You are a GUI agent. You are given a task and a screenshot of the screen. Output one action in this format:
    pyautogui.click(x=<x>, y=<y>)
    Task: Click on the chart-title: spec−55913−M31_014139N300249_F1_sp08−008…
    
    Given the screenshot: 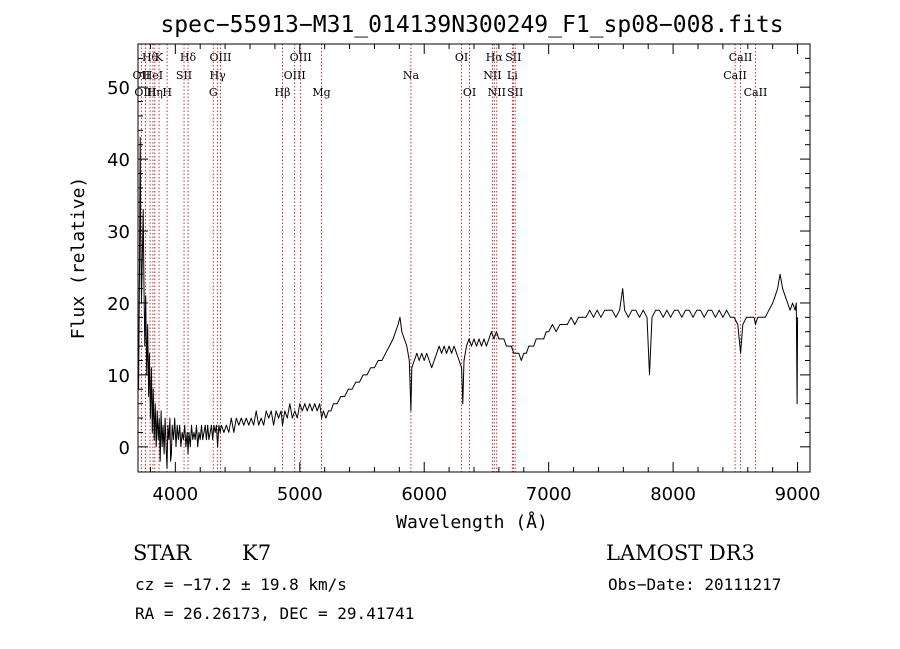 What is the action you would take?
    pyautogui.click(x=471, y=25)
    